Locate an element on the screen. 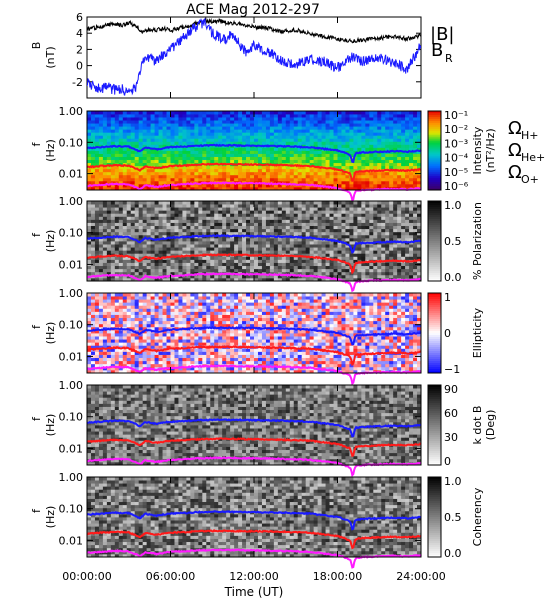 The width and height of the screenshot is (550, 600). colorbar-3-frame is located at coordinates (434, 241).